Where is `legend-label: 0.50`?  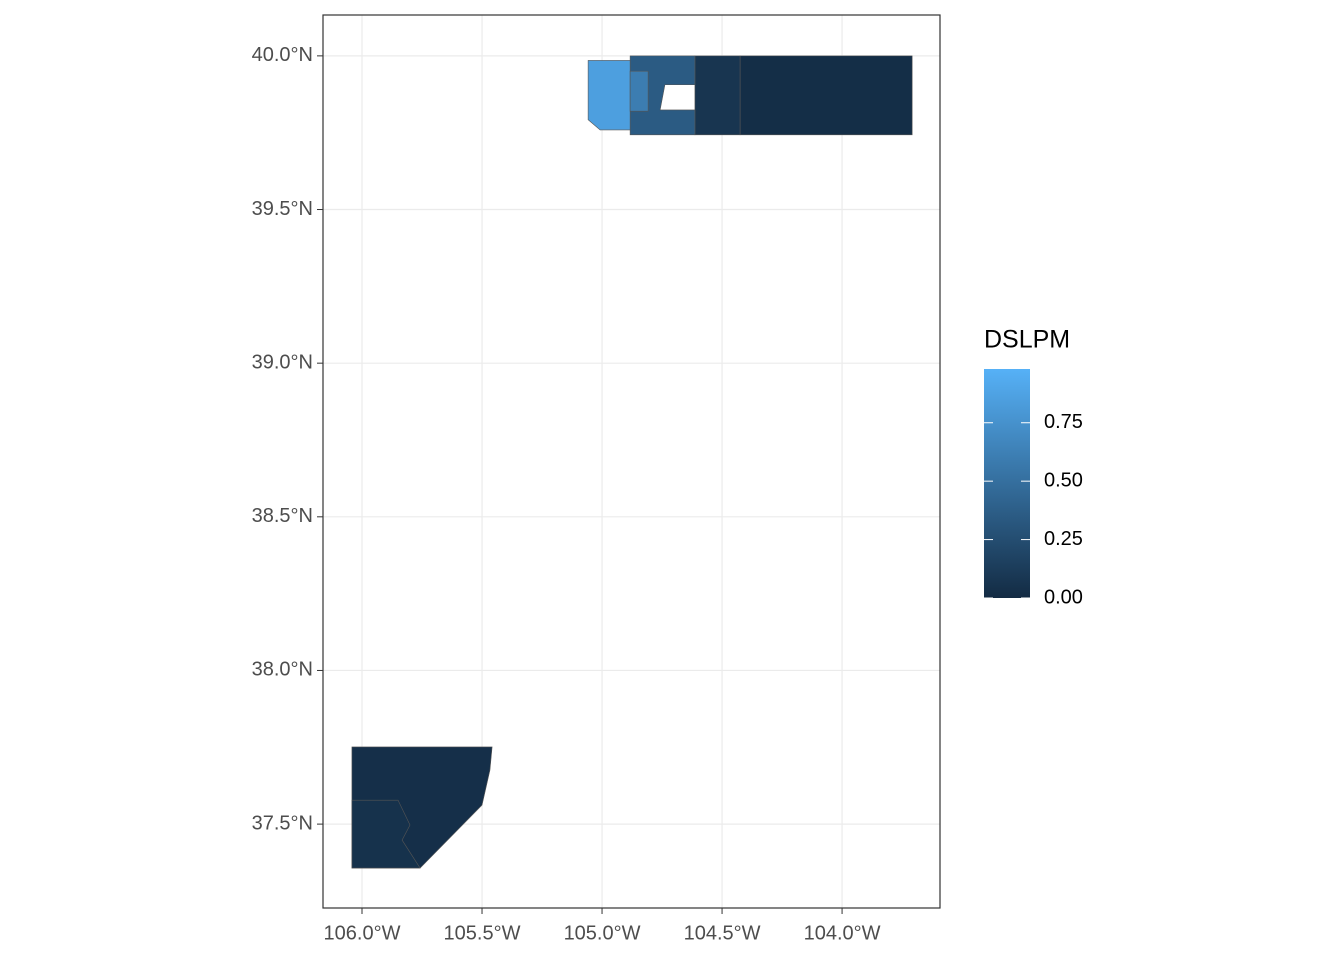 legend-label: 0.50 is located at coordinates (1063, 480).